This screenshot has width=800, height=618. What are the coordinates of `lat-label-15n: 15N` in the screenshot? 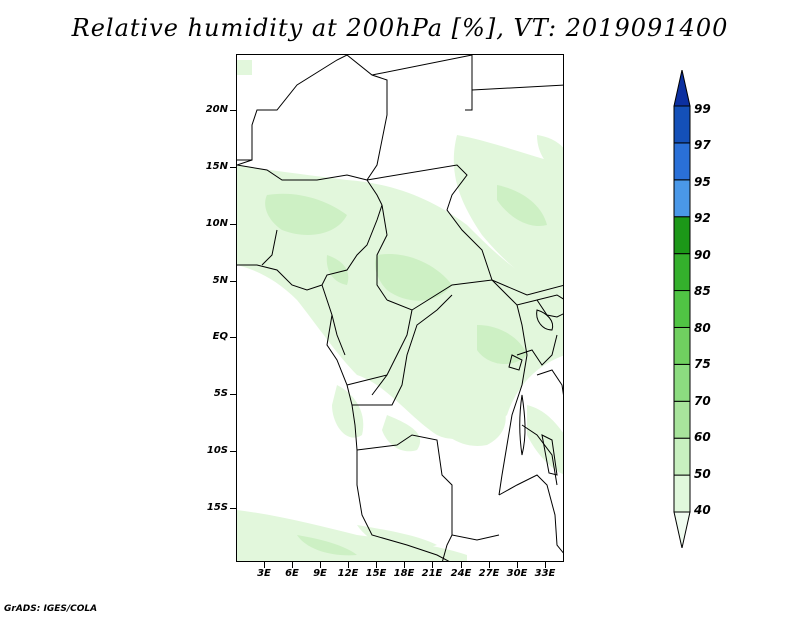 It's located at (216, 166).